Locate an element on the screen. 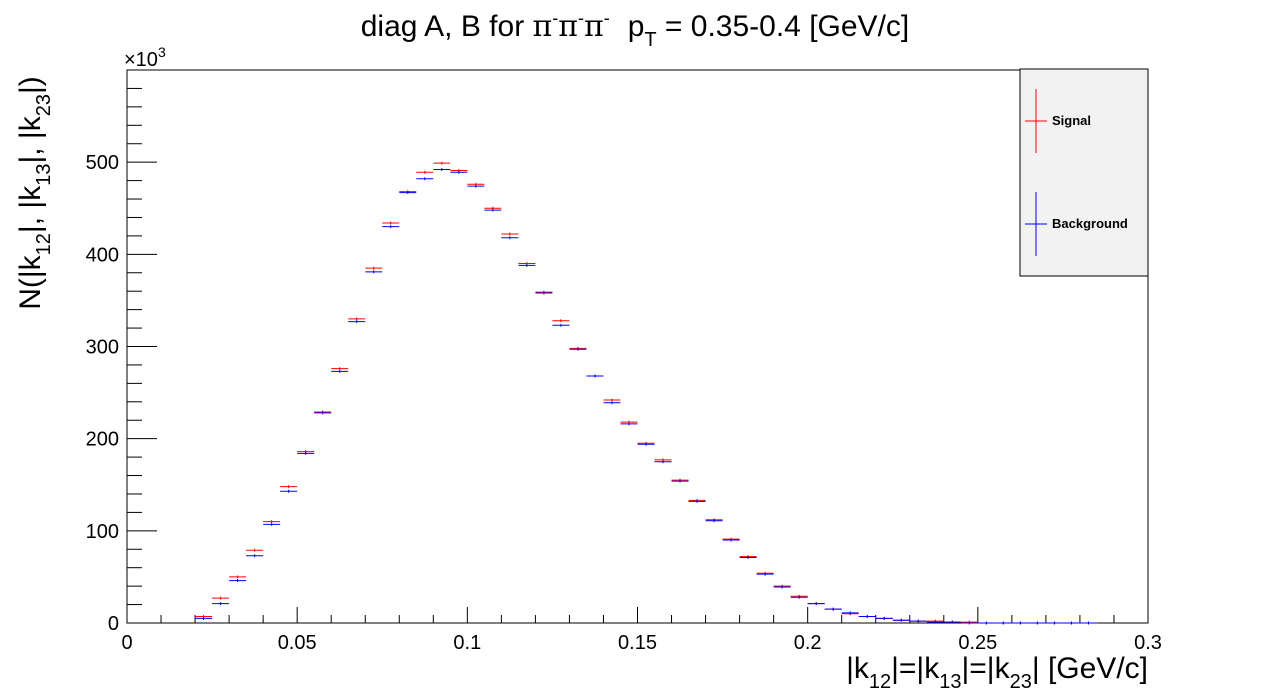  xlabel-part-6: | [GeV/c] is located at coordinates (1090, 668).